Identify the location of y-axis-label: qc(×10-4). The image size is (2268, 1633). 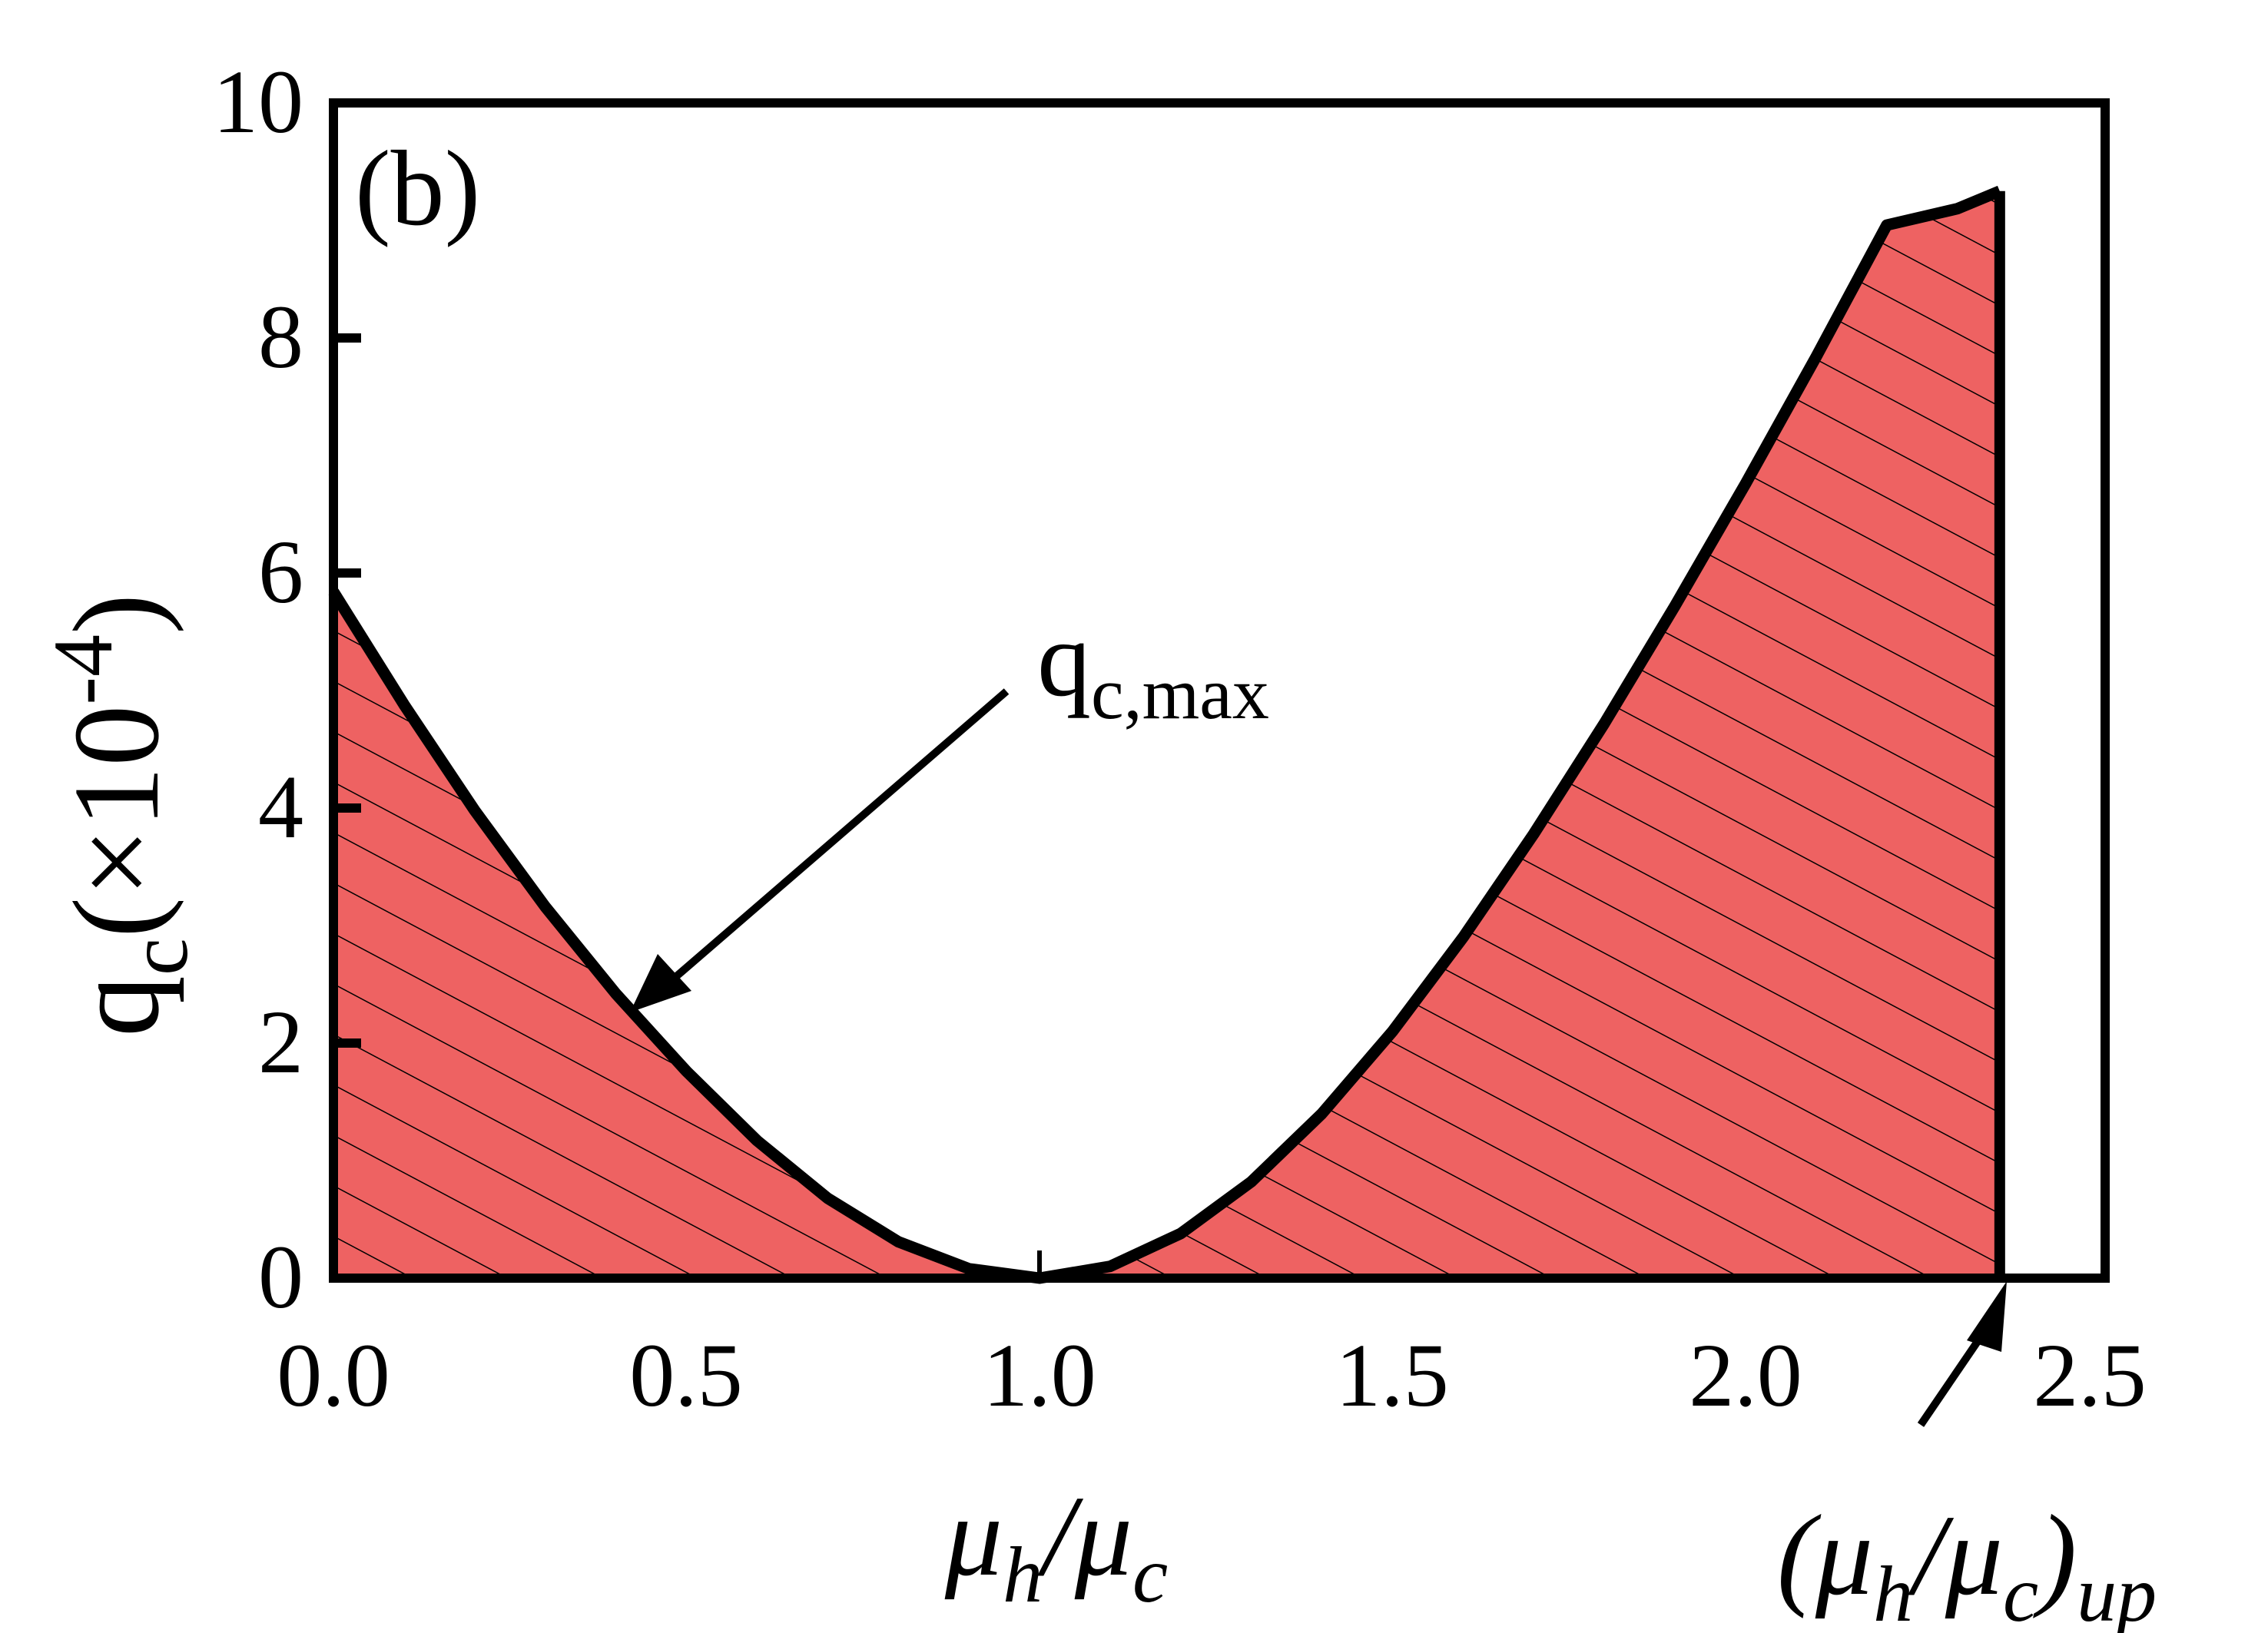
(121, 816).